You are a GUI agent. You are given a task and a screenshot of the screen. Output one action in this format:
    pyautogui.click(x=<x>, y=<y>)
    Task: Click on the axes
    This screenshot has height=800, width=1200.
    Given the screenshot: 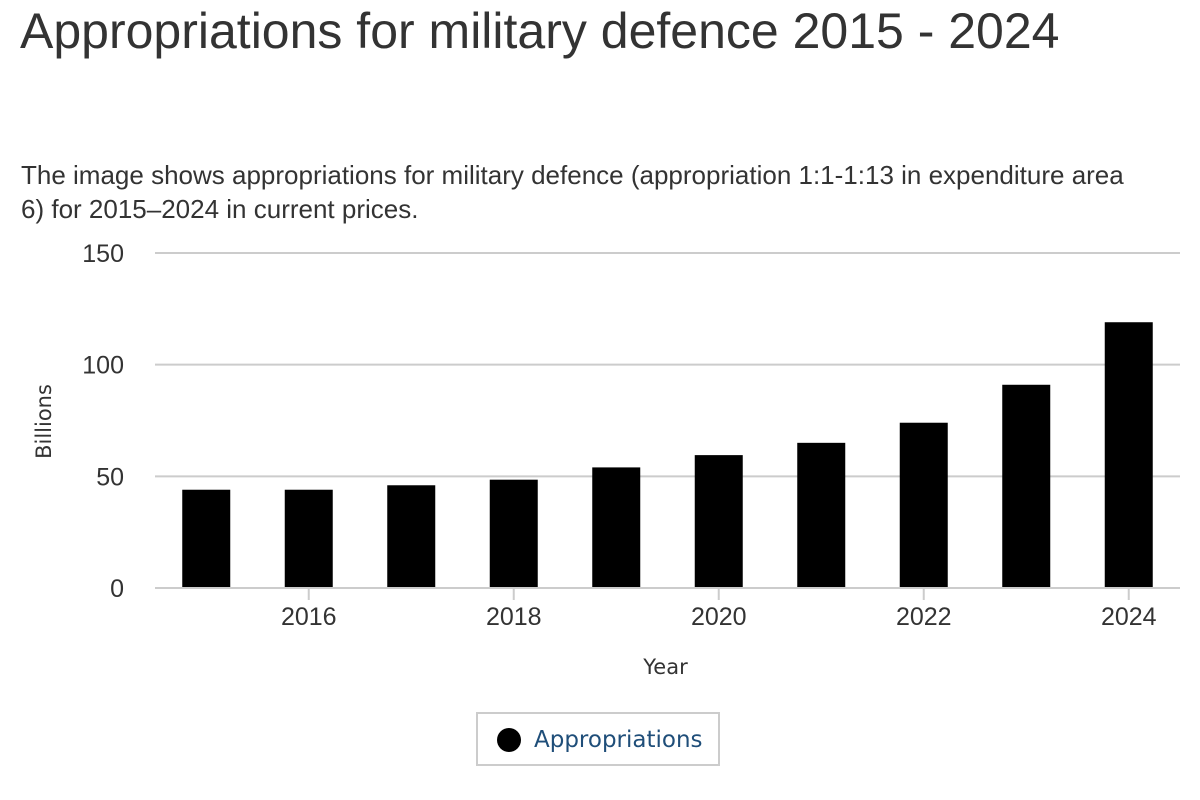 What is the action you would take?
    pyautogui.click(x=667, y=593)
    